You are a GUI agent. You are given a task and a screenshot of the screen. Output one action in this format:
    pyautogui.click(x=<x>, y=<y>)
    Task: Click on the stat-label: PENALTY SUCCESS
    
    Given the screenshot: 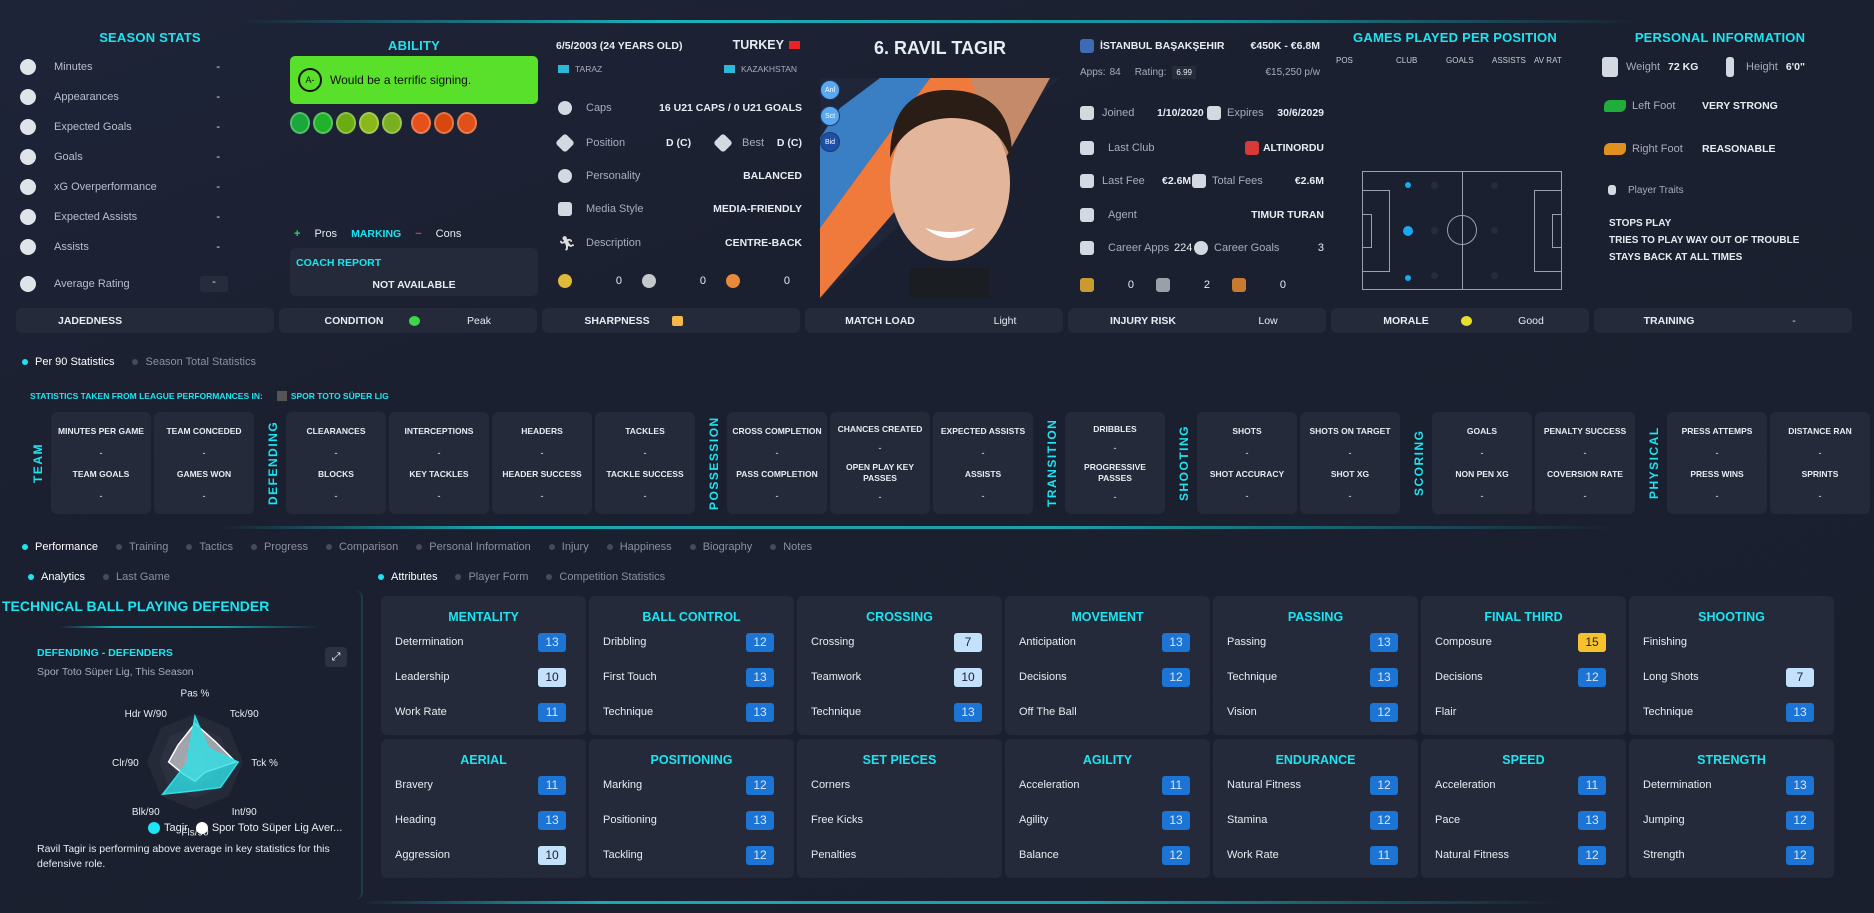 What is the action you would take?
    pyautogui.click(x=1585, y=430)
    